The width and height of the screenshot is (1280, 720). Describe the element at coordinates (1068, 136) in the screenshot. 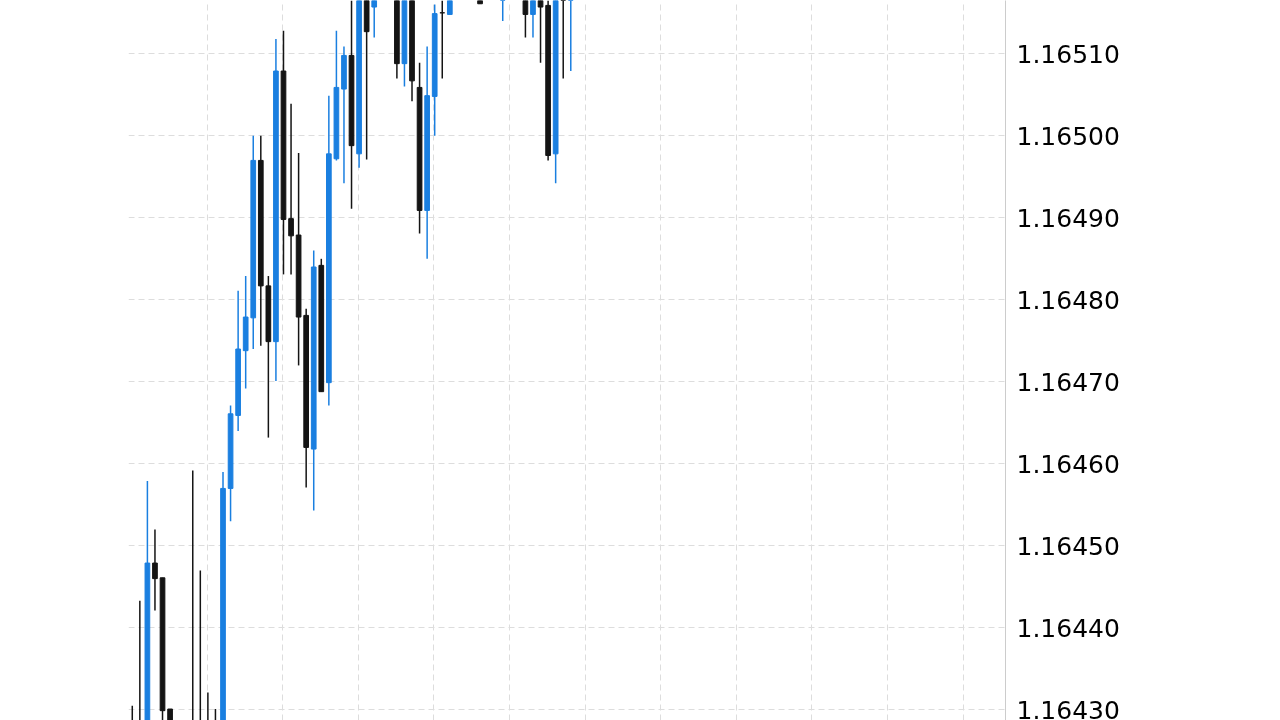

I see `y-tick-label: 1.16500` at that location.